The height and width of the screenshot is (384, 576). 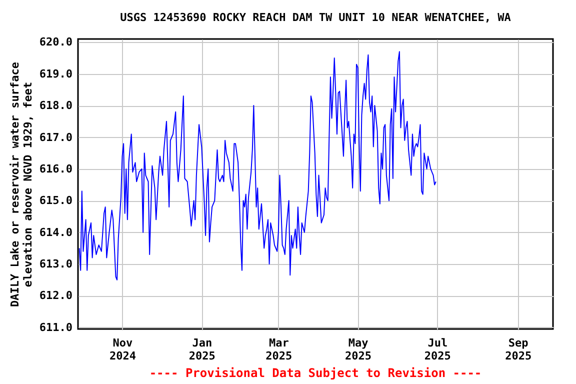 What do you see at coordinates (55, 232) in the screenshot?
I see `y-tick-label: 614.0` at bounding box center [55, 232].